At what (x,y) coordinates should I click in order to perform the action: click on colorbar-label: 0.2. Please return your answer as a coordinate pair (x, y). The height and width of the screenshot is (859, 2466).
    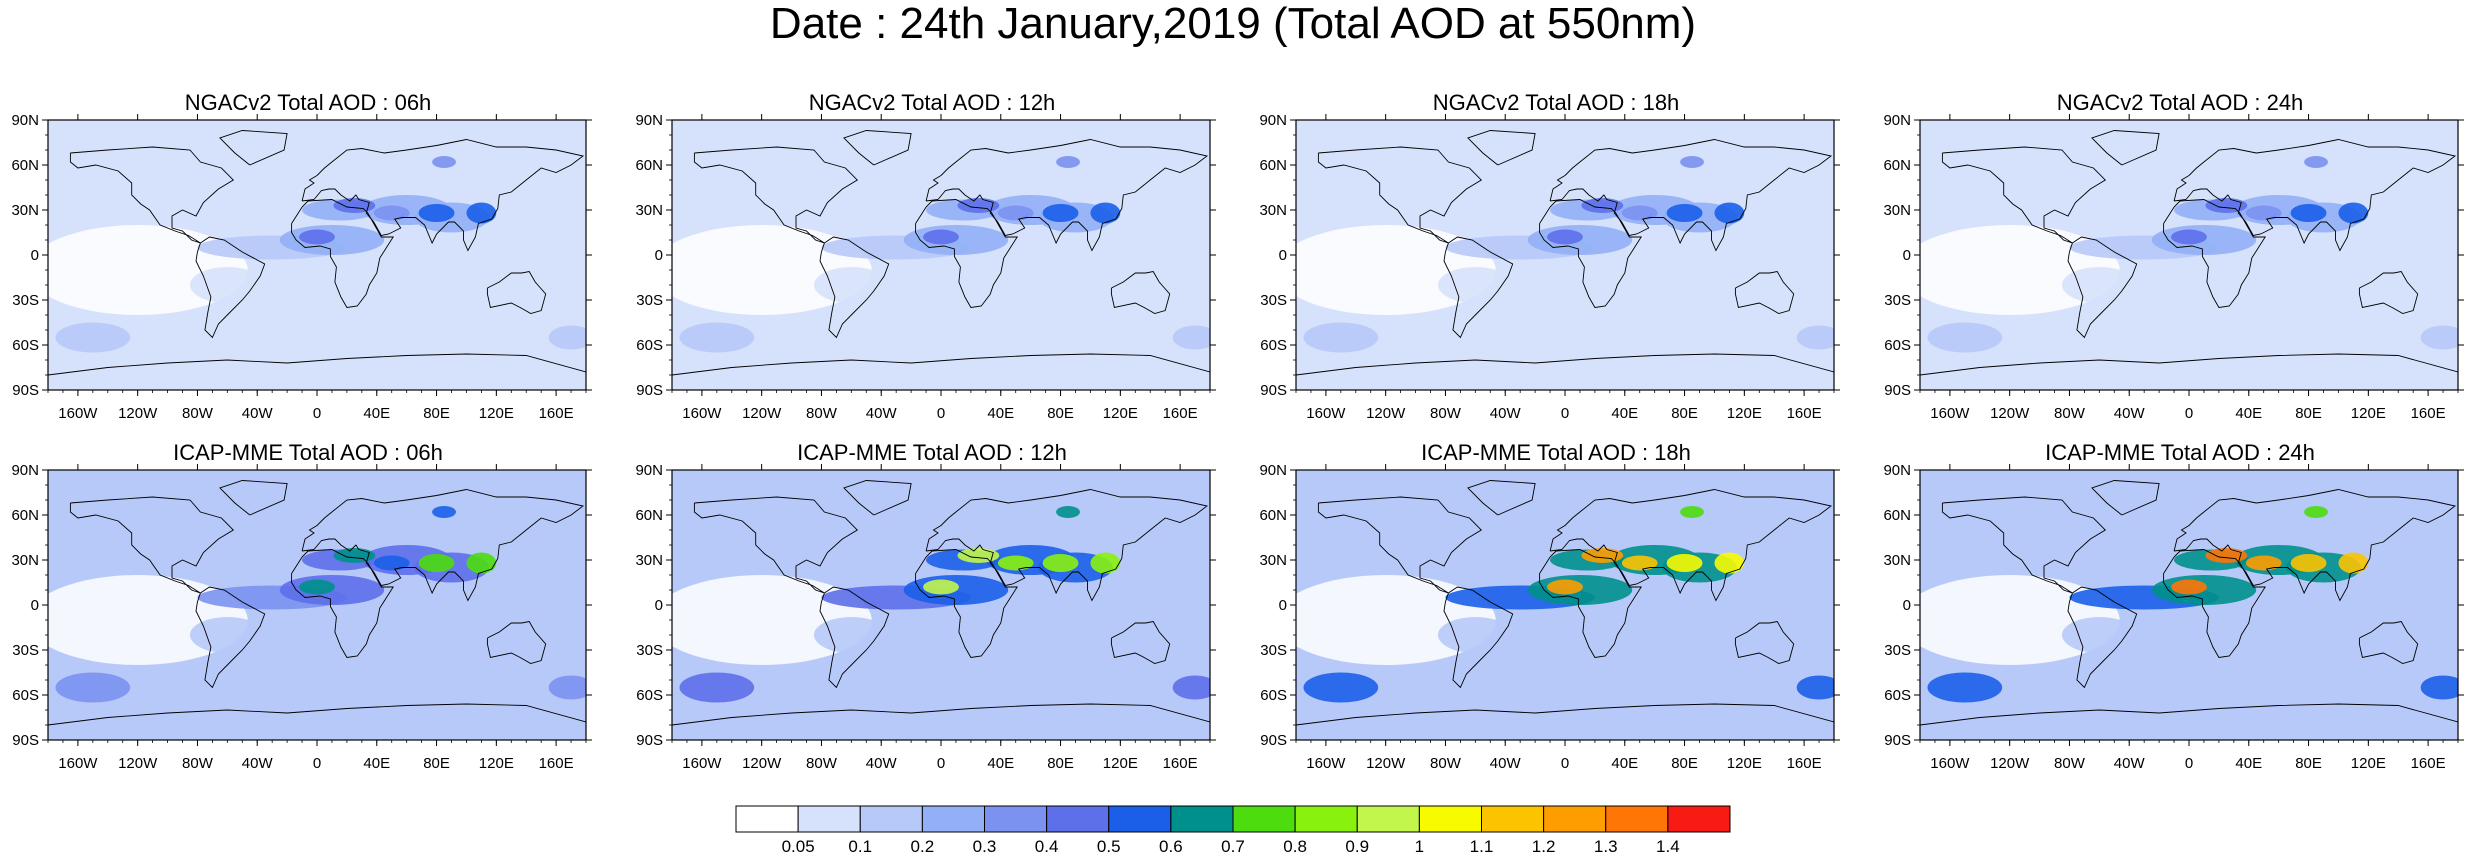
    Looking at the image, I should click on (923, 846).